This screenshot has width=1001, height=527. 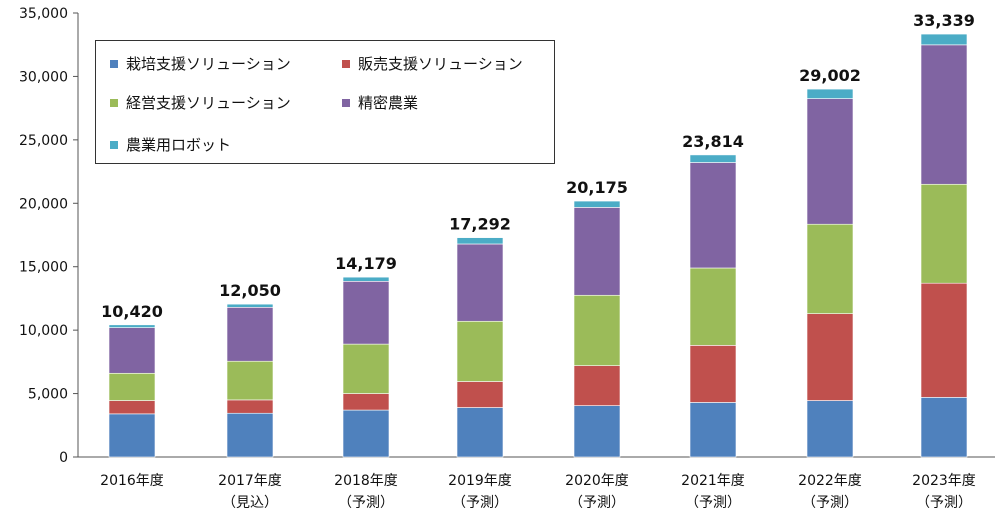 What do you see at coordinates (208, 103) in the screenshot?
I see `legend-label-management: 経営支援ソリューション` at bounding box center [208, 103].